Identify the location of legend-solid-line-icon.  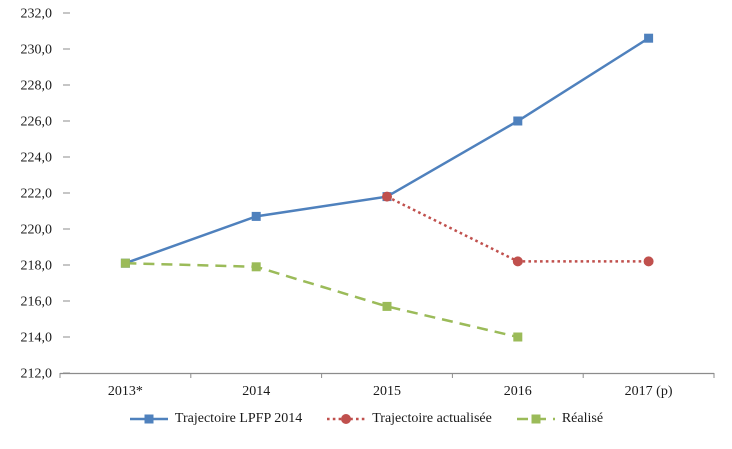
(148, 419).